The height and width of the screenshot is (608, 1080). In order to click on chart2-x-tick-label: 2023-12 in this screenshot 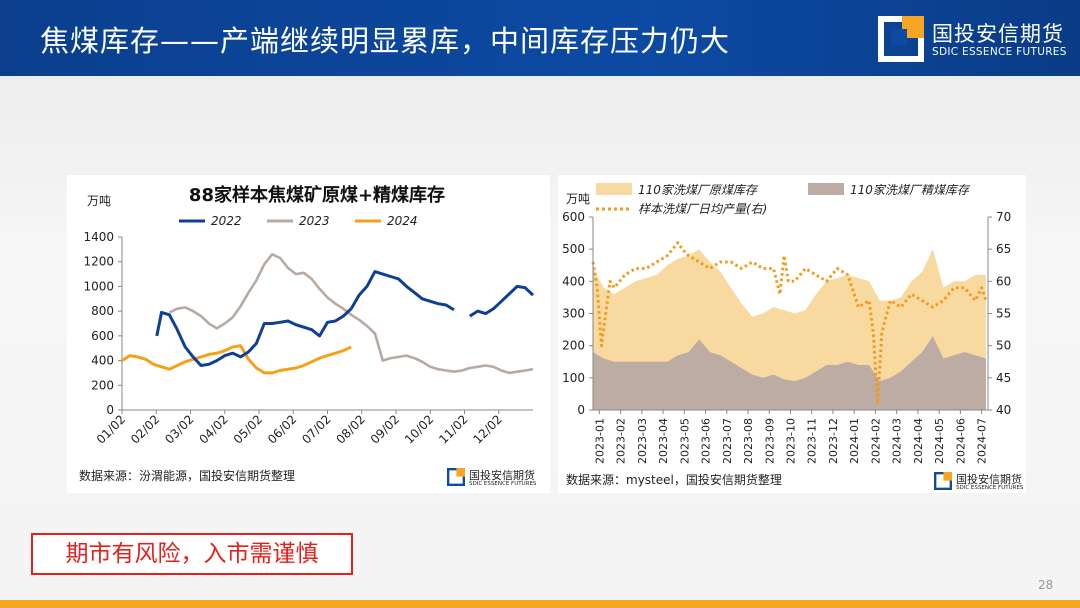, I will do `click(833, 441)`.